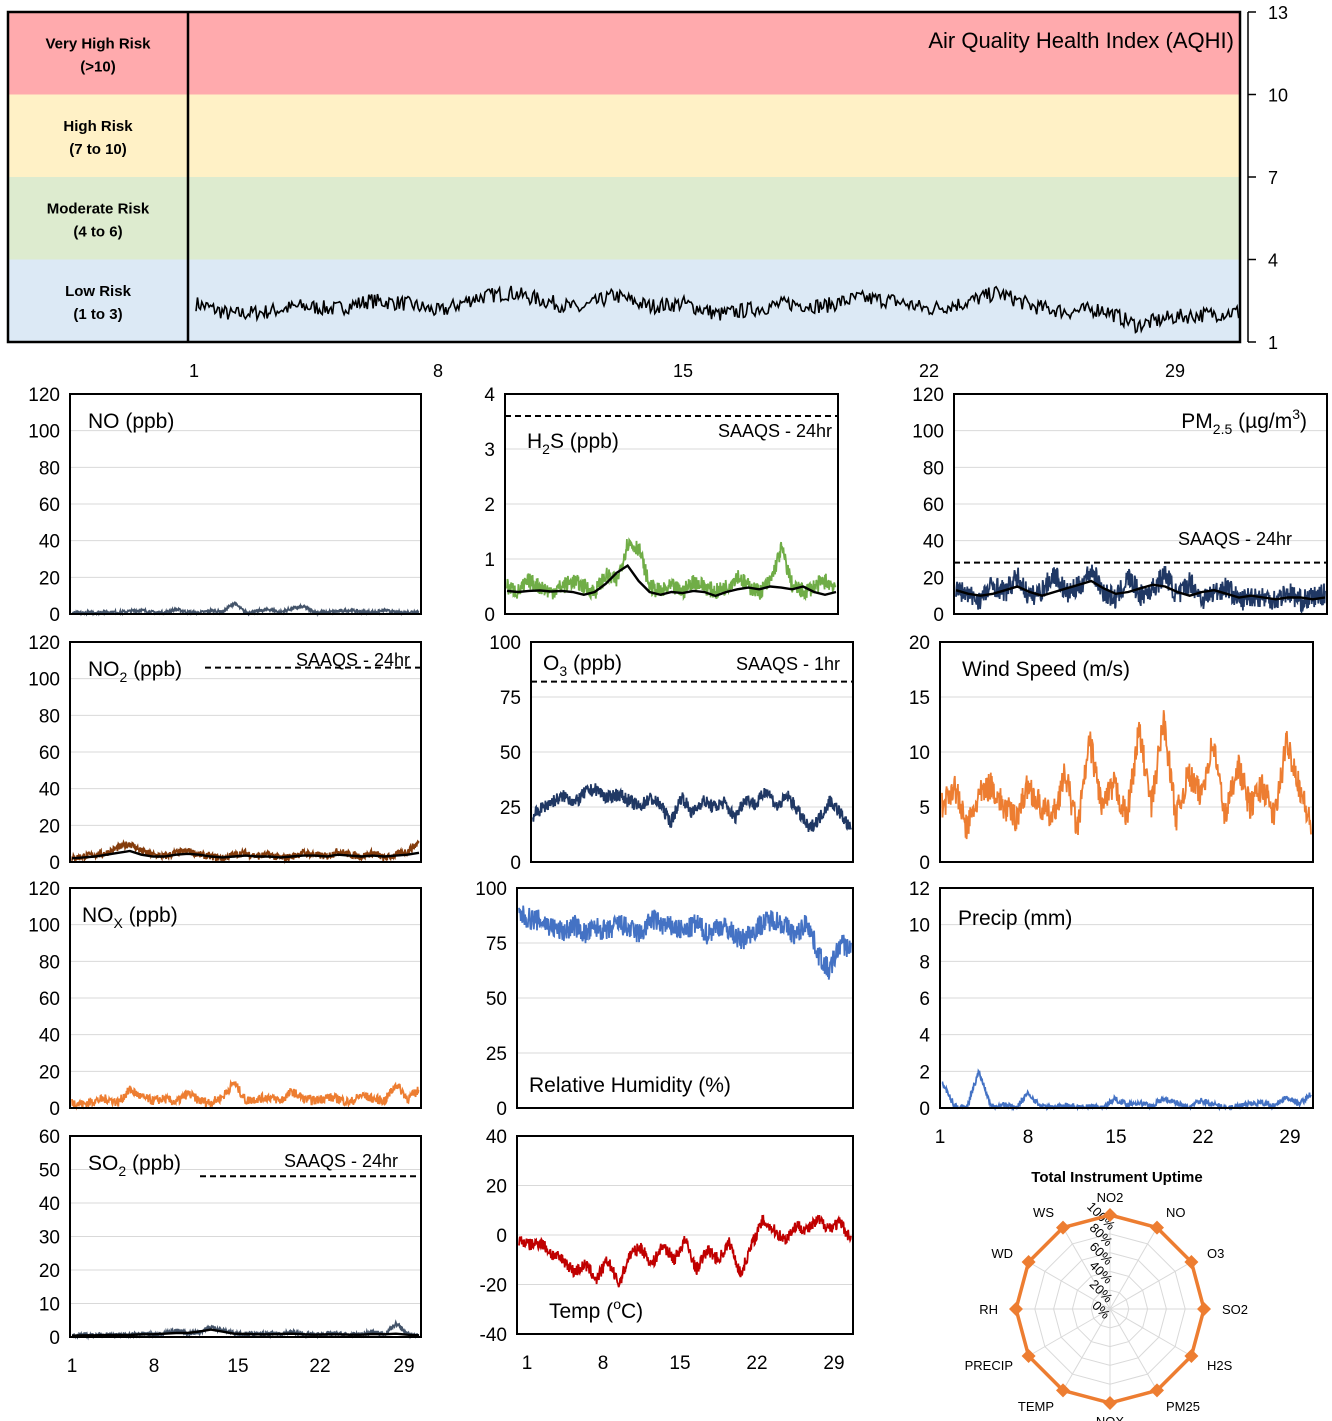  I want to click on aqhi-y-tick-label: 1, so click(1273, 343).